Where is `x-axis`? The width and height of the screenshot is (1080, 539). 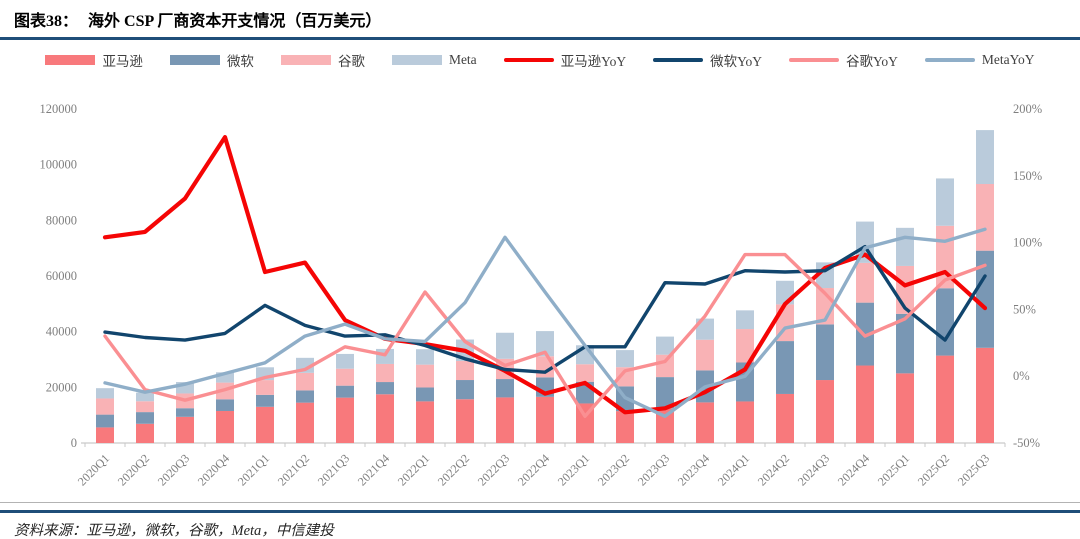
x-axis is located at coordinates (543, 444).